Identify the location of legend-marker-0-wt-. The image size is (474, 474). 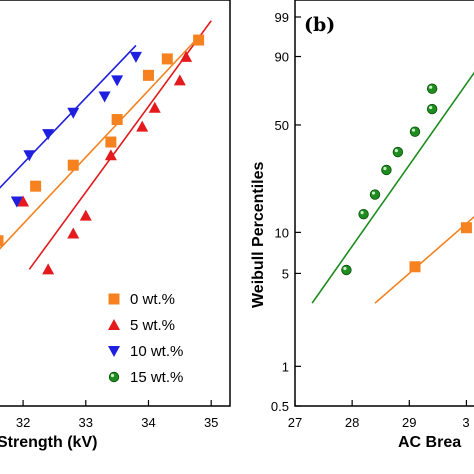
(114, 299).